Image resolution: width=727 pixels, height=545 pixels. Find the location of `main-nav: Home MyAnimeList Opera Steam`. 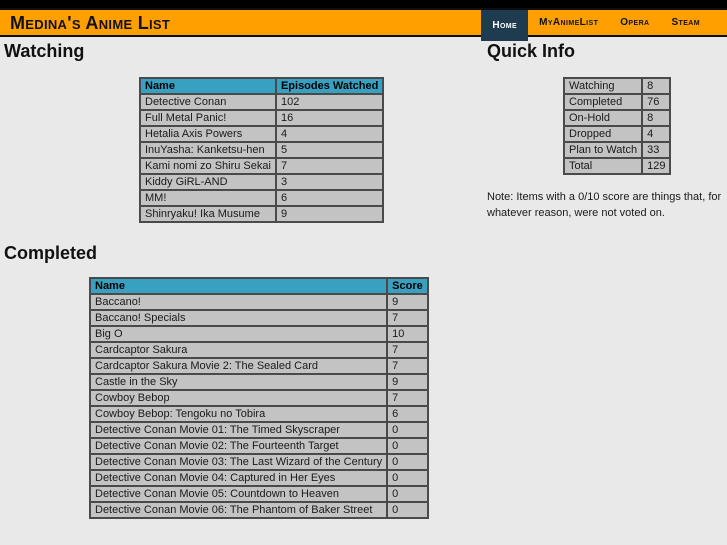

main-nav: Home MyAnimeList Opera Steam is located at coordinates (596, 26).